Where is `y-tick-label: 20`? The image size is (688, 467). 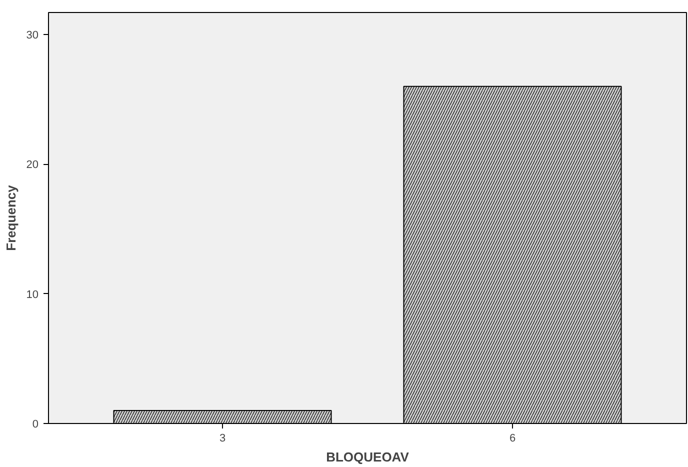
y-tick-label: 20 is located at coordinates (32, 165).